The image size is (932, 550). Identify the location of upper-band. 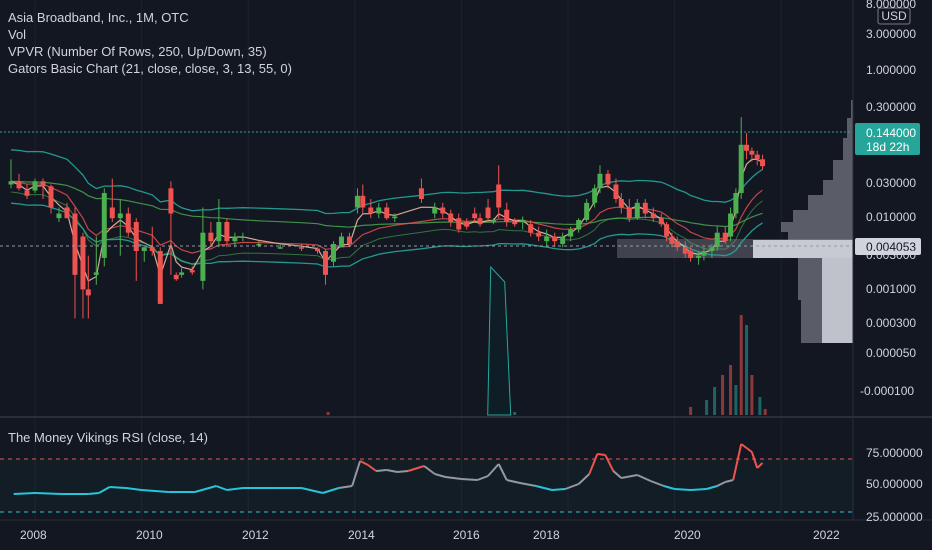
(386, 182).